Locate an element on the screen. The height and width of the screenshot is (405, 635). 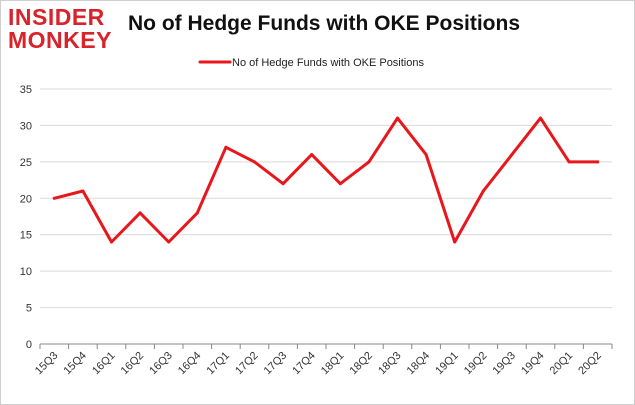
x-tick-label: 15Q4 is located at coordinates (75, 364).